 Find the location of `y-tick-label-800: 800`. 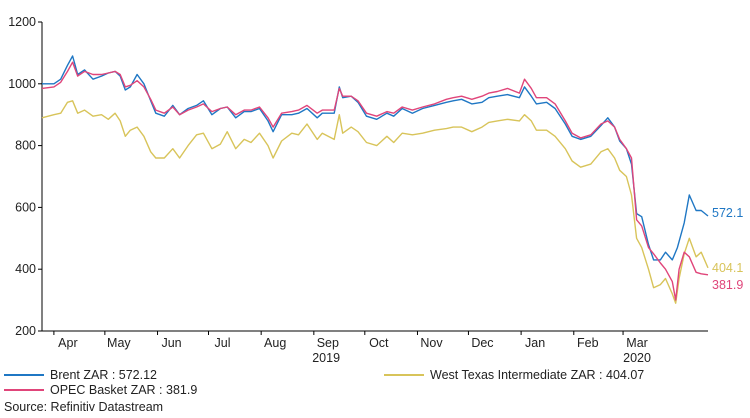

y-tick-label-800: 800 is located at coordinates (25, 146).